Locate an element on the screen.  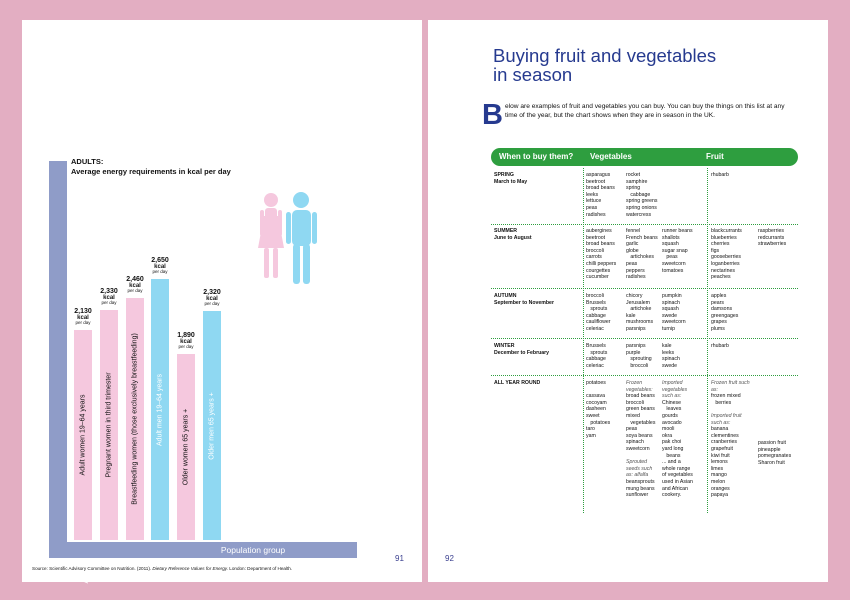
list-item: spring onions is located at coordinates (641, 207).